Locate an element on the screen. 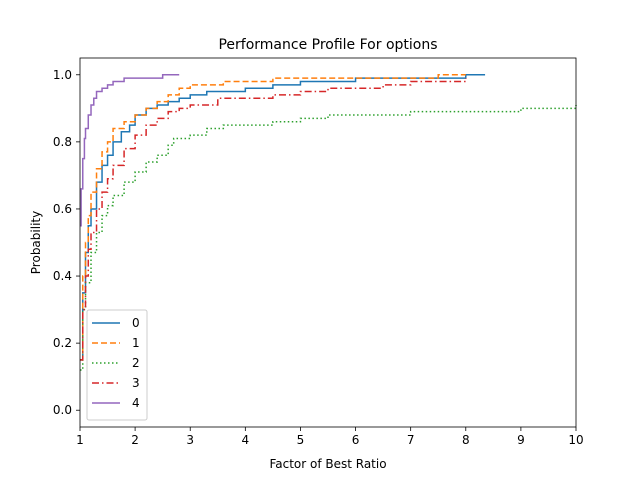  x-tick-label: 8 is located at coordinates (466, 440).